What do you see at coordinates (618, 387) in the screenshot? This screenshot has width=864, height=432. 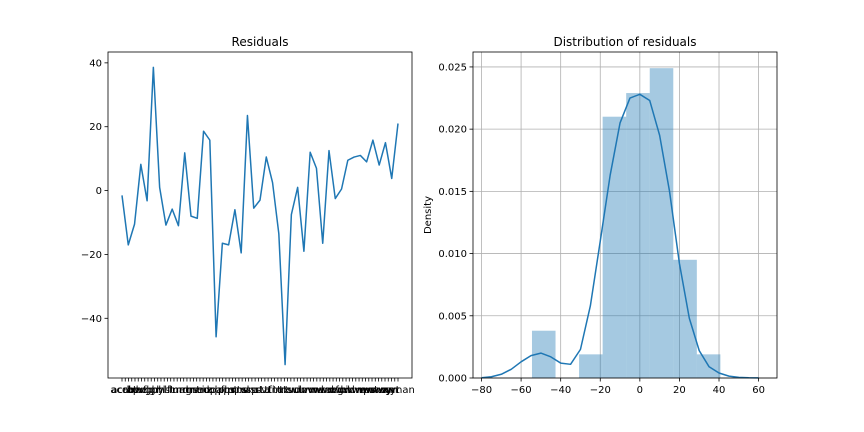 I see `distribution-x-ticks: −80 −60 −40 −20 0 20 40 60` at bounding box center [618, 387].